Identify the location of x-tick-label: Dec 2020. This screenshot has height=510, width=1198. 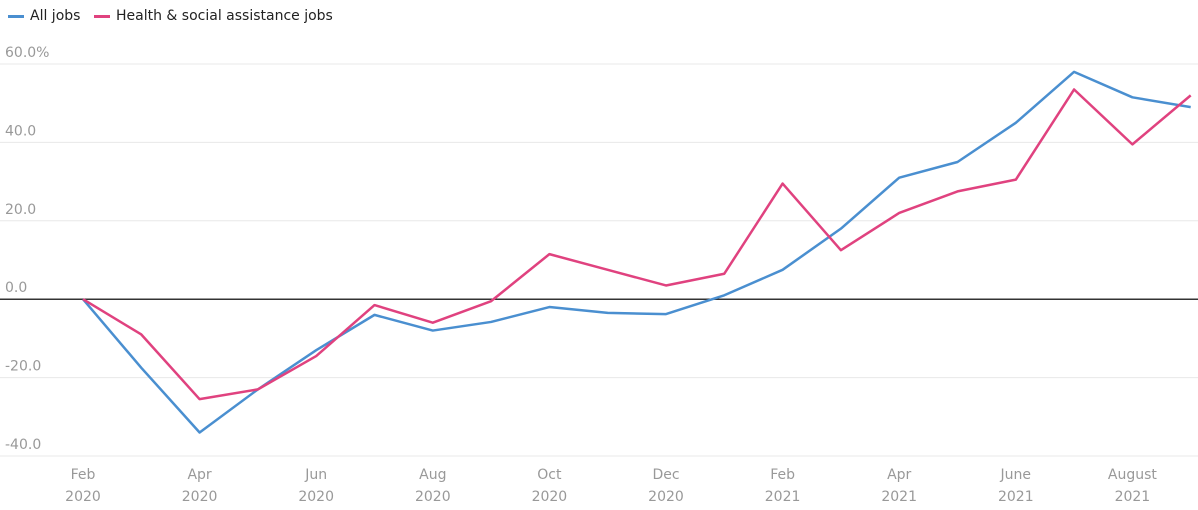
(666, 486).